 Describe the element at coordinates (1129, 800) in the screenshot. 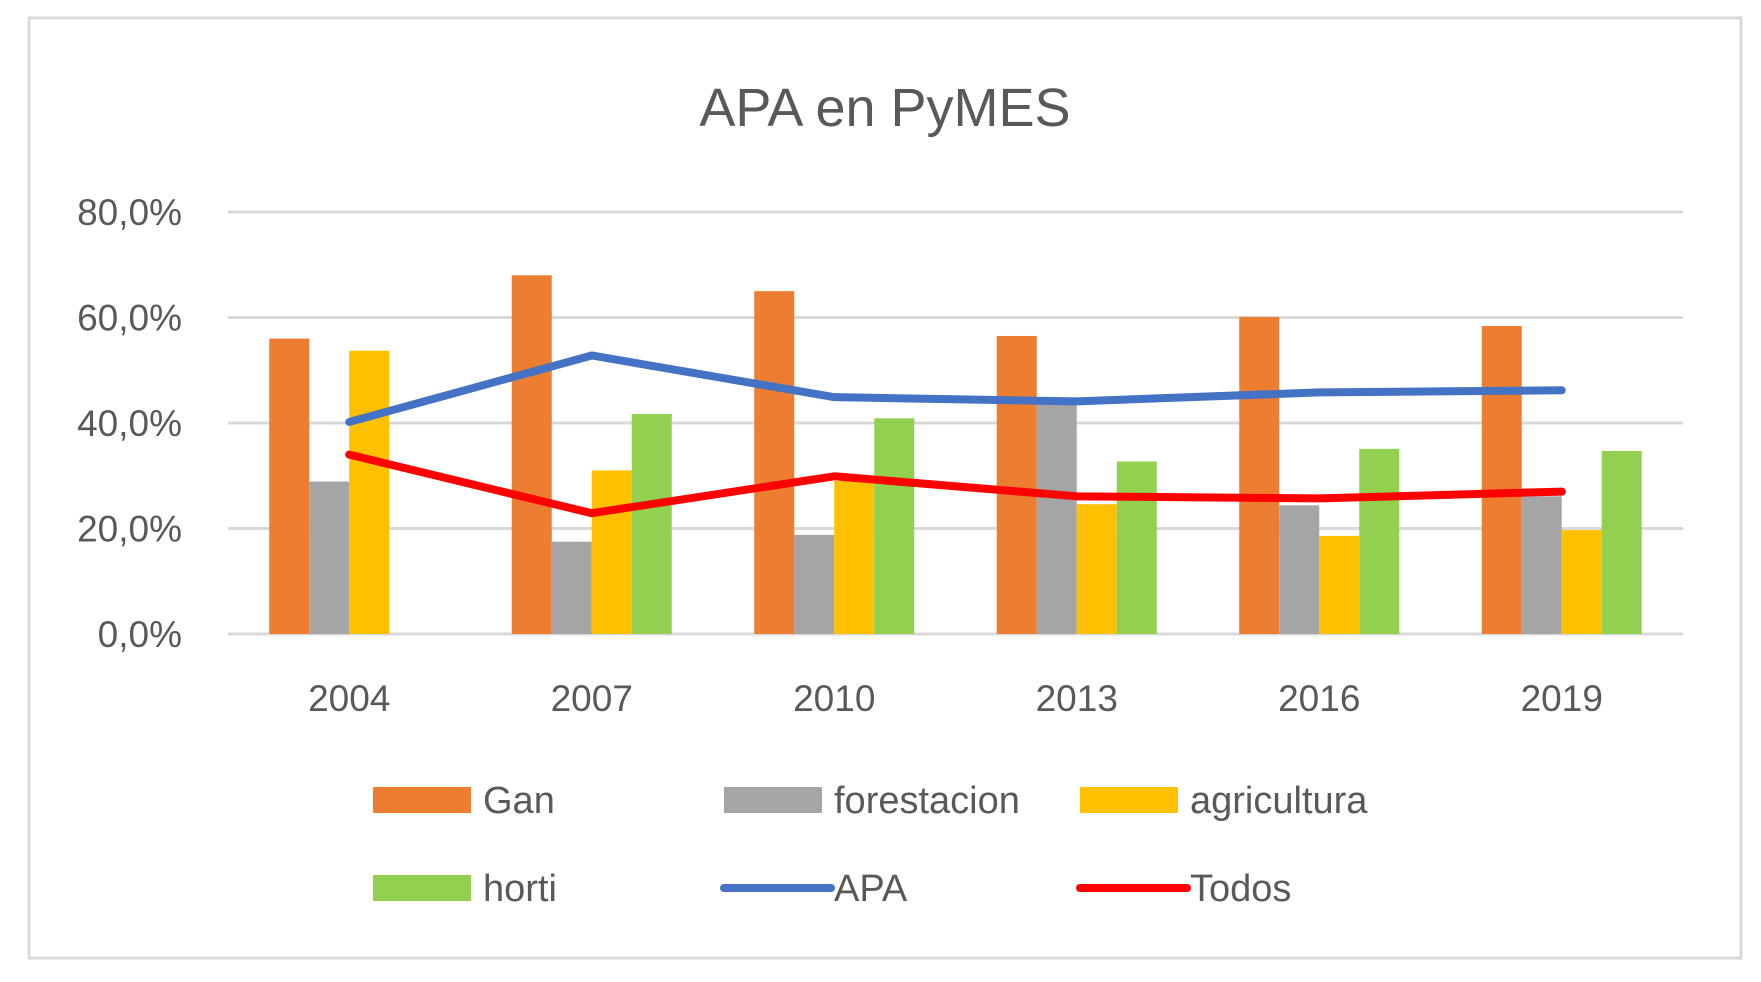

I see `legend-swatch-agricultura` at that location.